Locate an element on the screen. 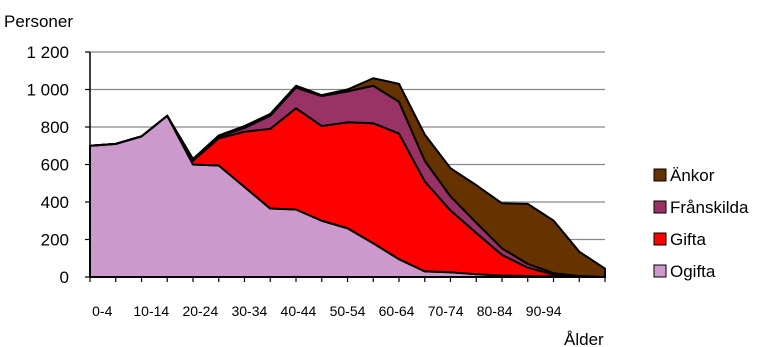  y-axis-title: Personer is located at coordinates (38, 21).